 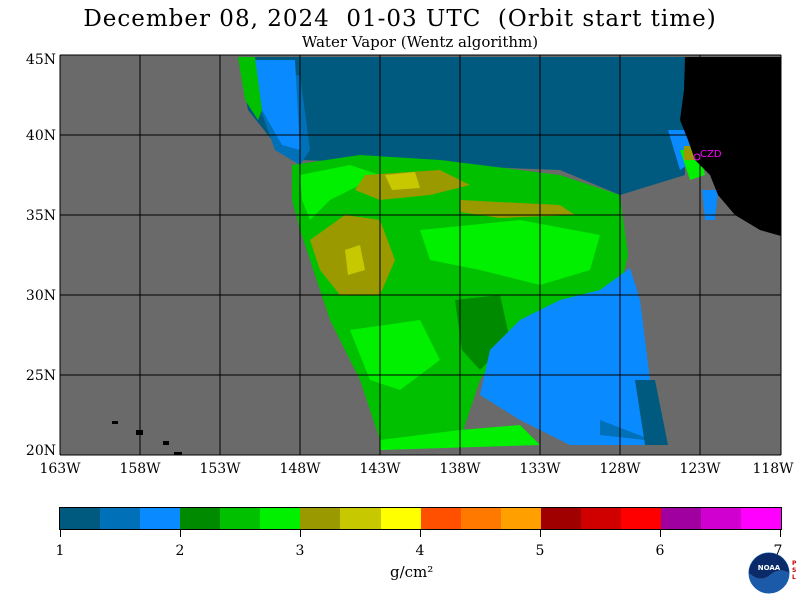 What do you see at coordinates (140, 469) in the screenshot?
I see `lon-label: 158W` at bounding box center [140, 469].